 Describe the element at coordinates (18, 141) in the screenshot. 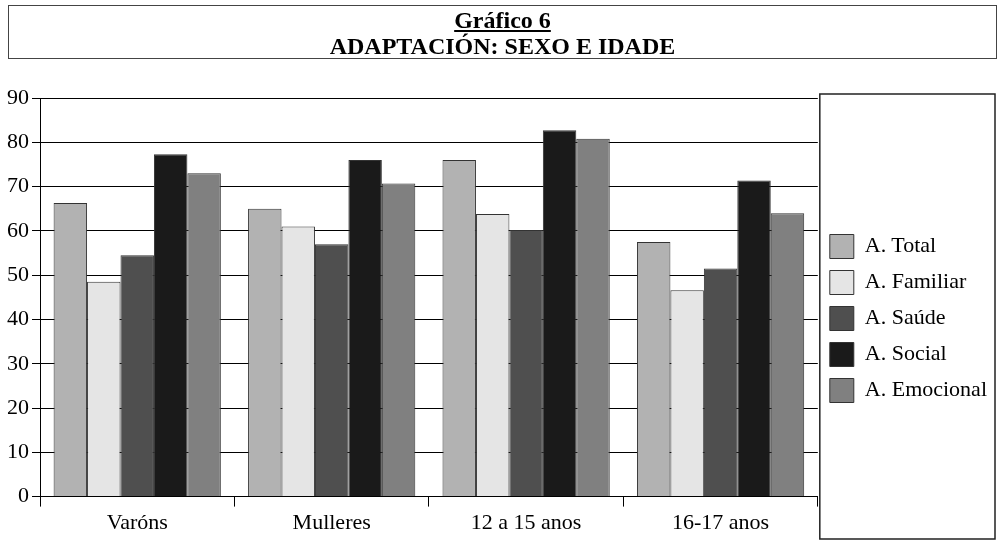

I see `y-tick-label: 80` at that location.